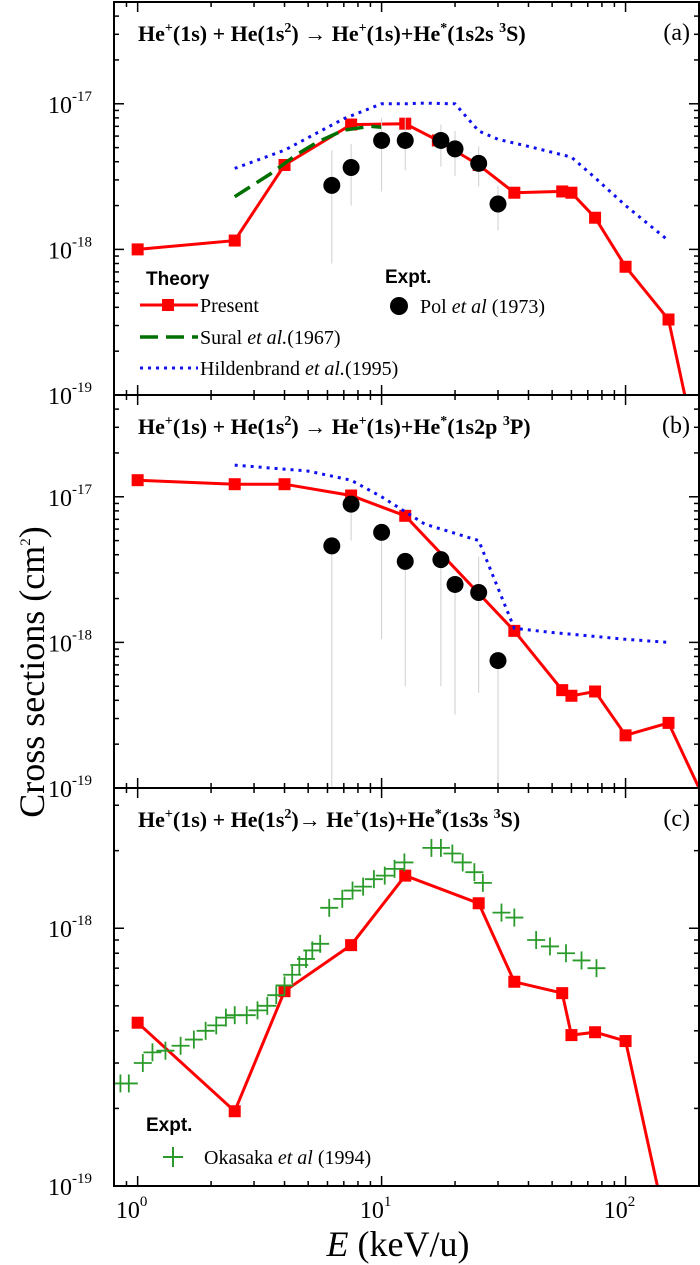 The height and width of the screenshot is (1265, 700). I want to click on x-tick-label: 10¹, so click(376, 1209).